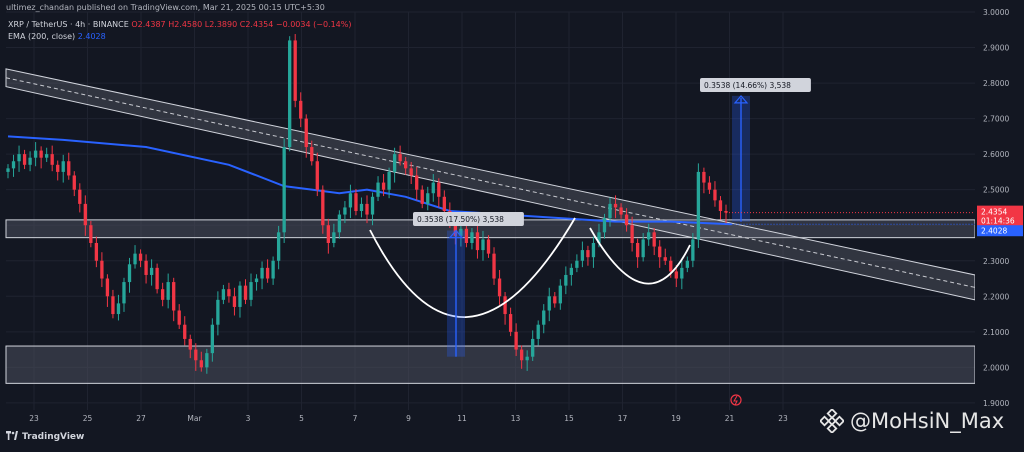 Image resolution: width=1024 pixels, height=452 pixels. Describe the element at coordinates (91, 36) in the screenshot. I see `ema-value: 2.4028` at that location.